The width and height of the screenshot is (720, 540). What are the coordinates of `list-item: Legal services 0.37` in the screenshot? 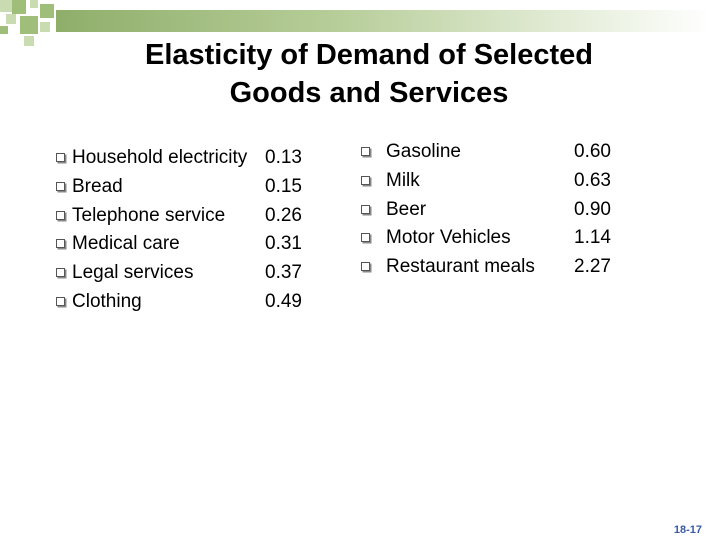 It's located at (191, 273).